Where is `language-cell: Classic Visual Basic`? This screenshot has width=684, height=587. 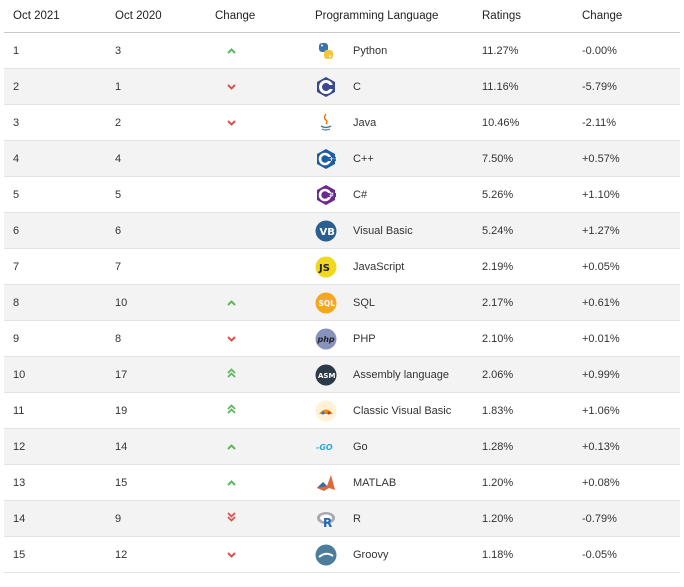 language-cell: Classic Visual Basic is located at coordinates (398, 410).